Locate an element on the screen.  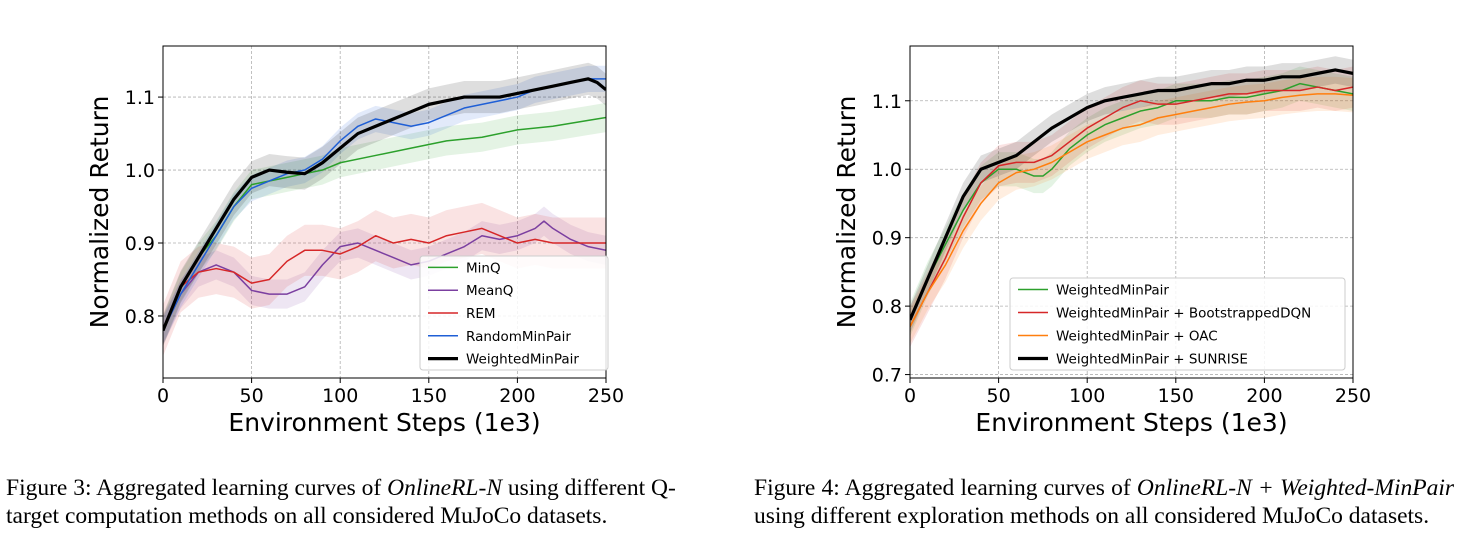
series-line-meanq is located at coordinates (384, 275).